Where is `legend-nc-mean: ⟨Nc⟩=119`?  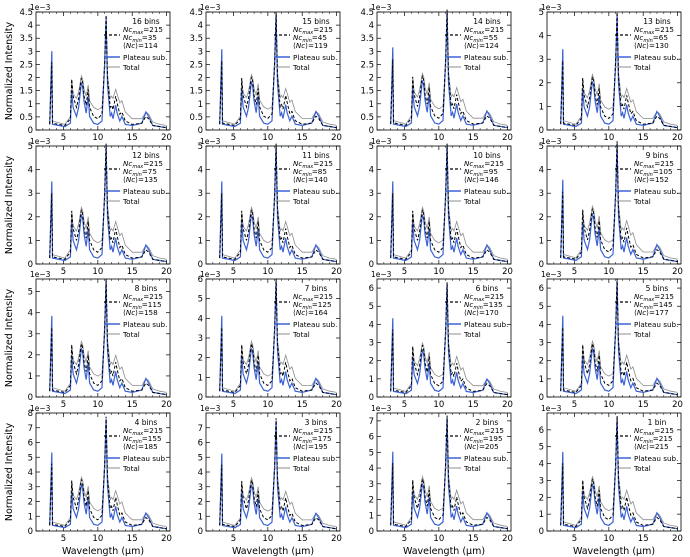 legend-nc-mean: ⟨Nc⟩=119 is located at coordinates (310, 45).